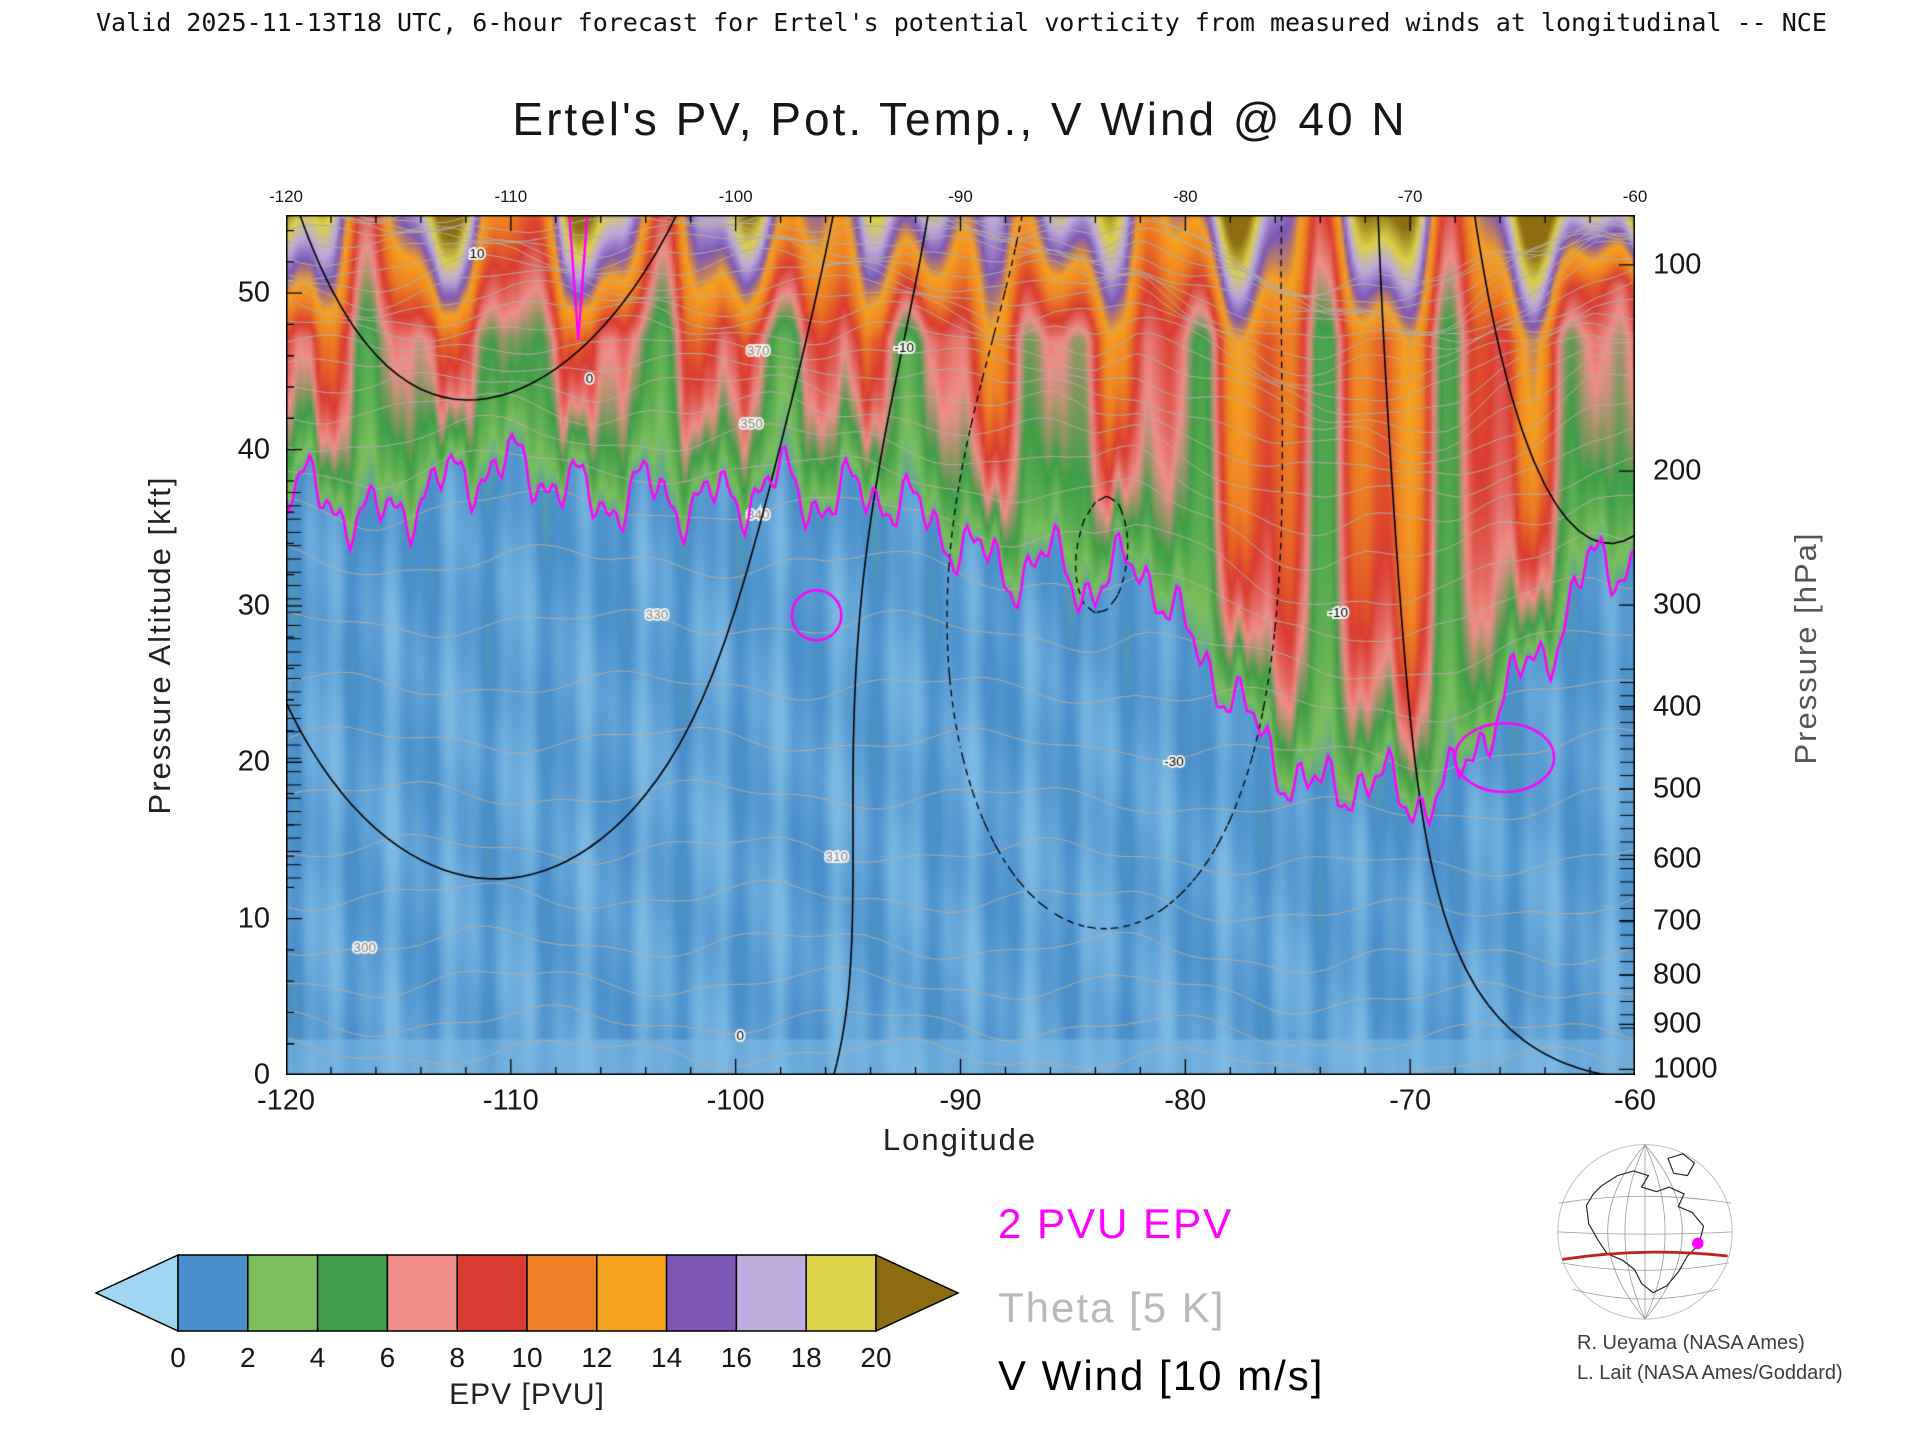 The height and width of the screenshot is (1440, 1920). Describe the element at coordinates (1677, 1023) in the screenshot. I see `pressure-tick-label: 900` at that location.